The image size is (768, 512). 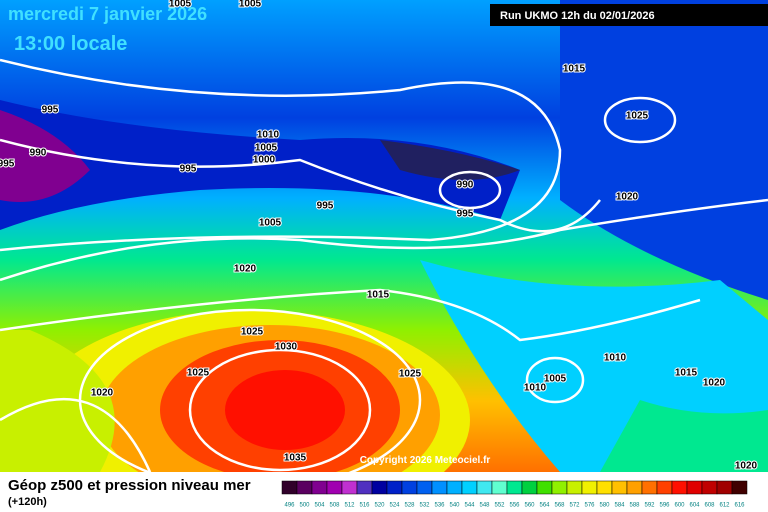 What do you see at coordinates (589, 506) in the screenshot?
I see `scale-label: 576` at bounding box center [589, 506].